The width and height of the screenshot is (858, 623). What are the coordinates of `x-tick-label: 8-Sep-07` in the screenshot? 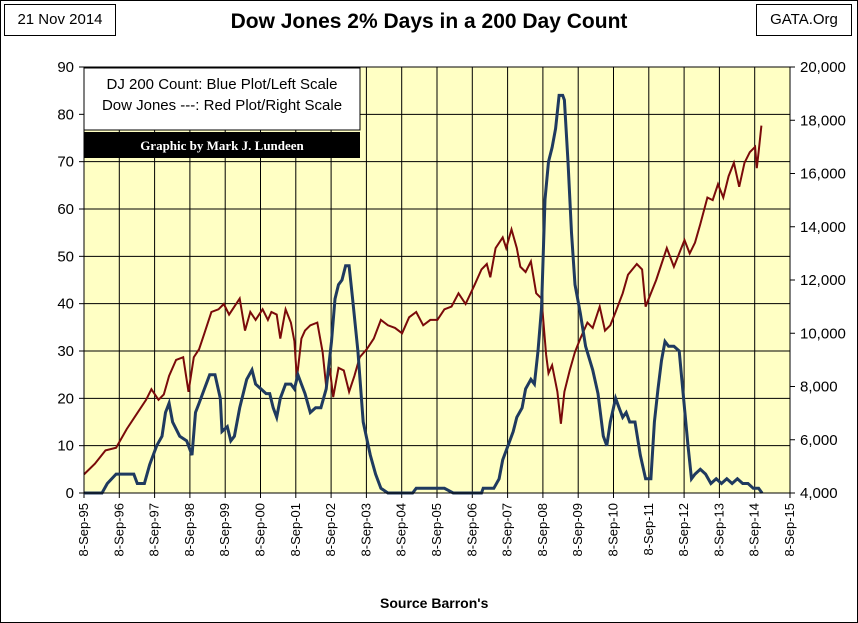 It's located at (507, 529).